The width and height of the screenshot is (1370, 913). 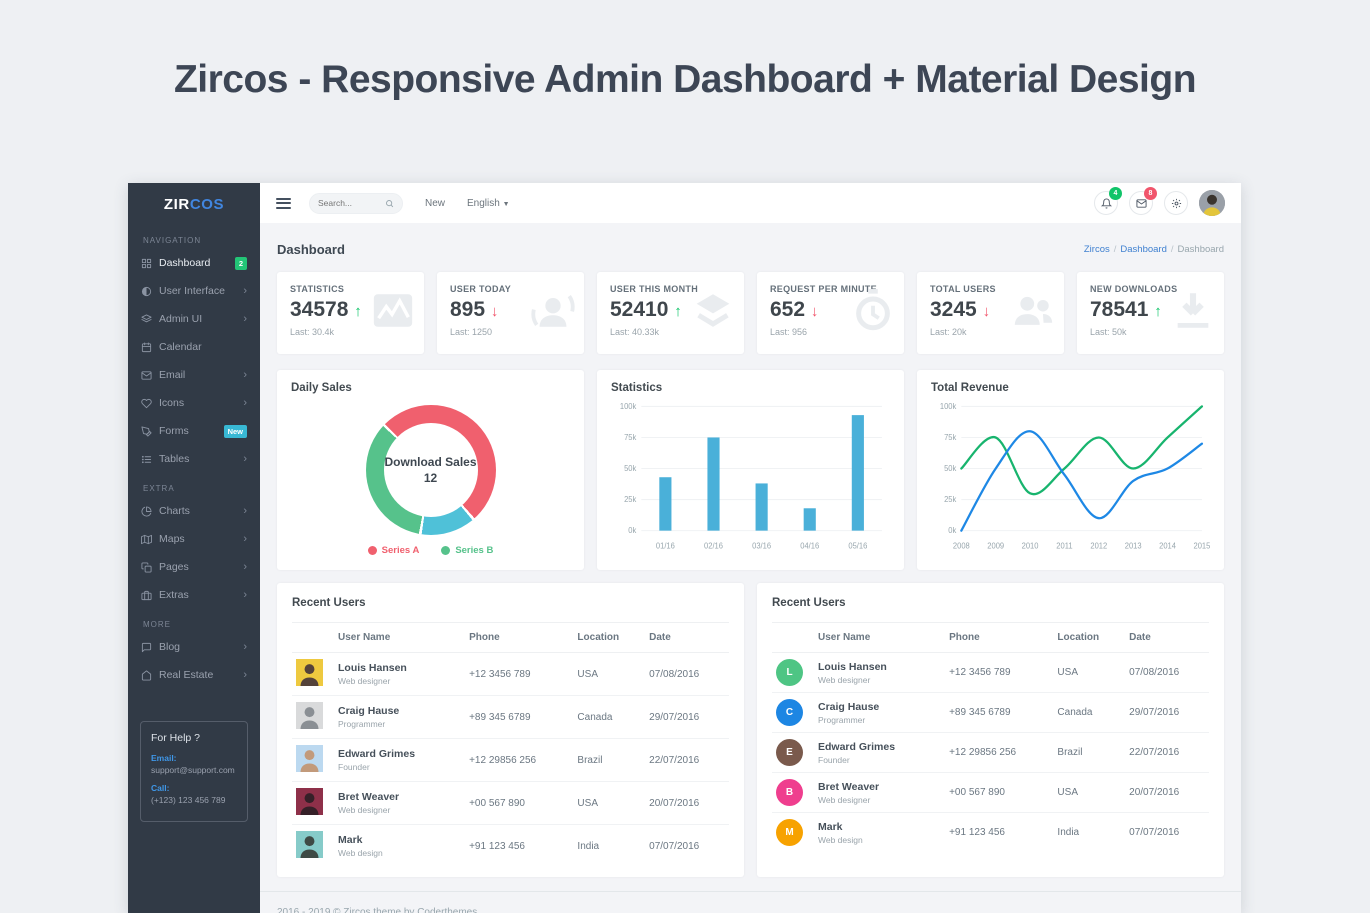 What do you see at coordinates (1176, 203) in the screenshot?
I see `settings-button` at bounding box center [1176, 203].